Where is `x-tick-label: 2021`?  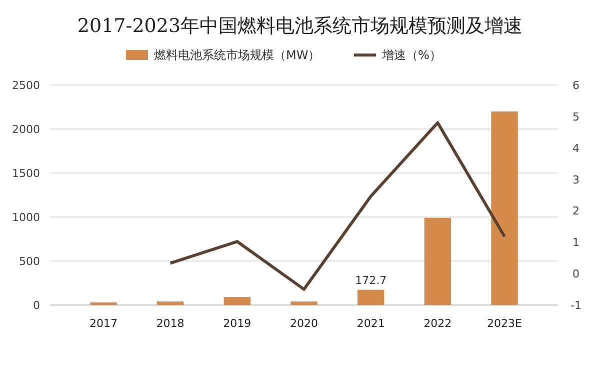
x-tick-label: 2021 is located at coordinates (370, 323).